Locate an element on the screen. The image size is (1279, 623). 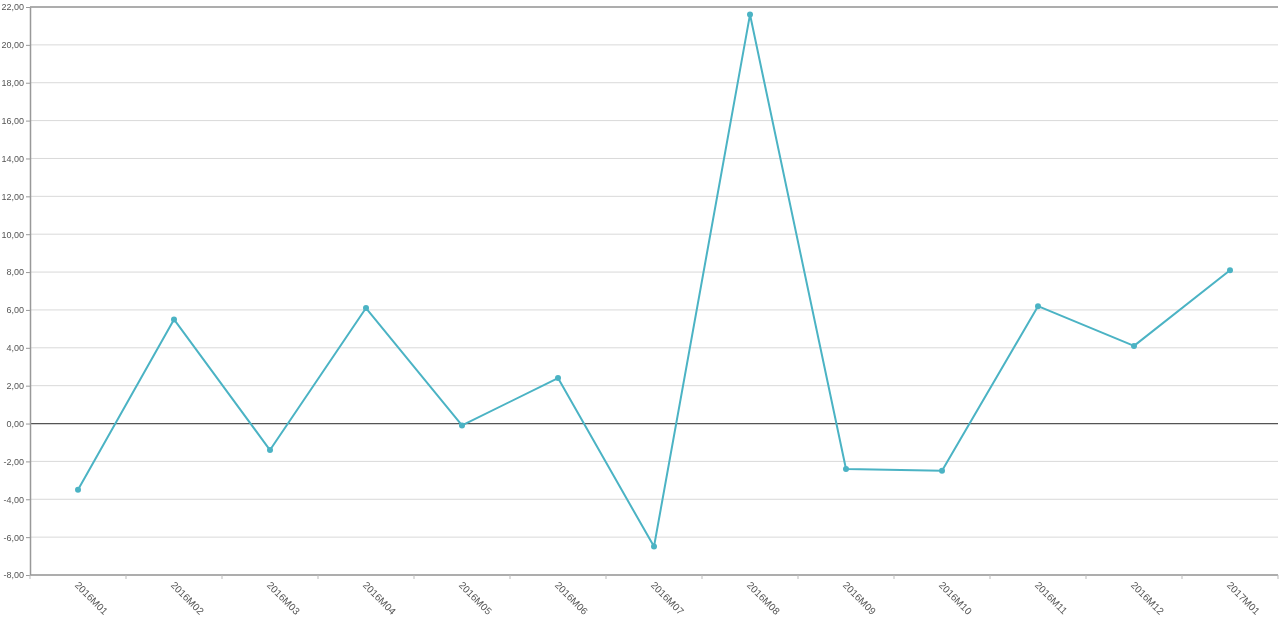
y-tick-label: 18,00 is located at coordinates (12, 83).